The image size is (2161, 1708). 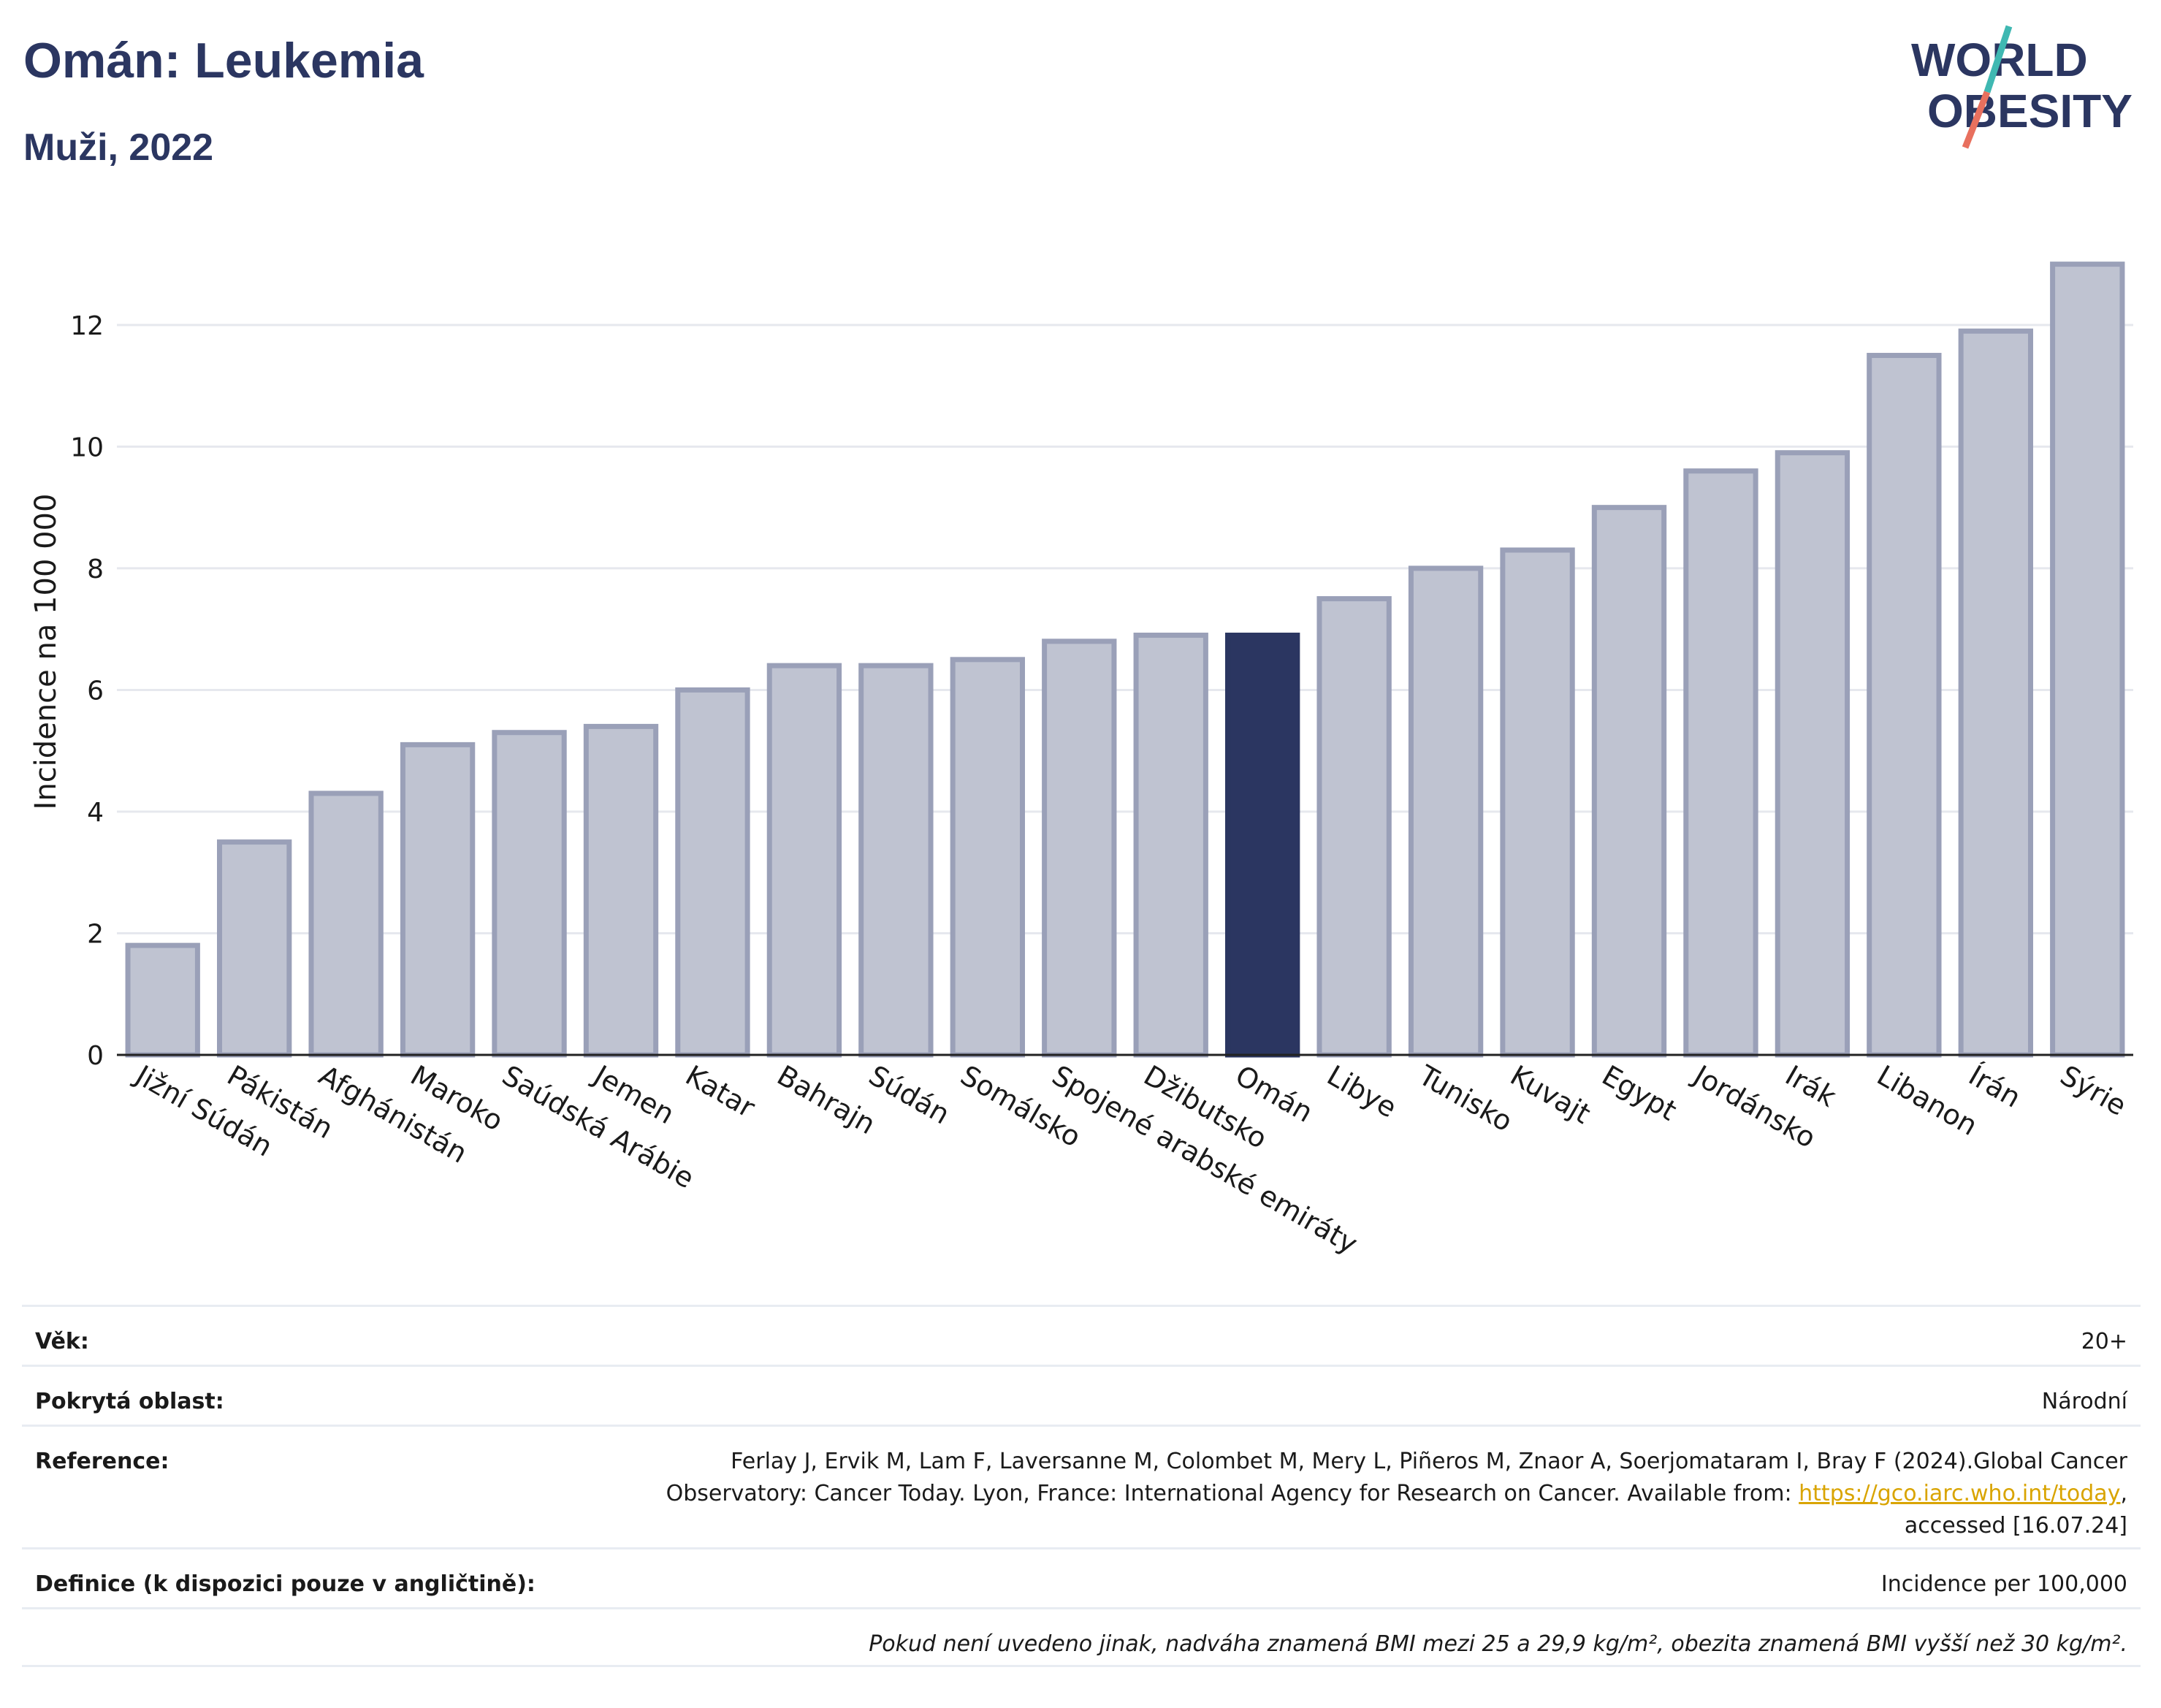 I want to click on bar-jižní-súdán, so click(x=162, y=1000).